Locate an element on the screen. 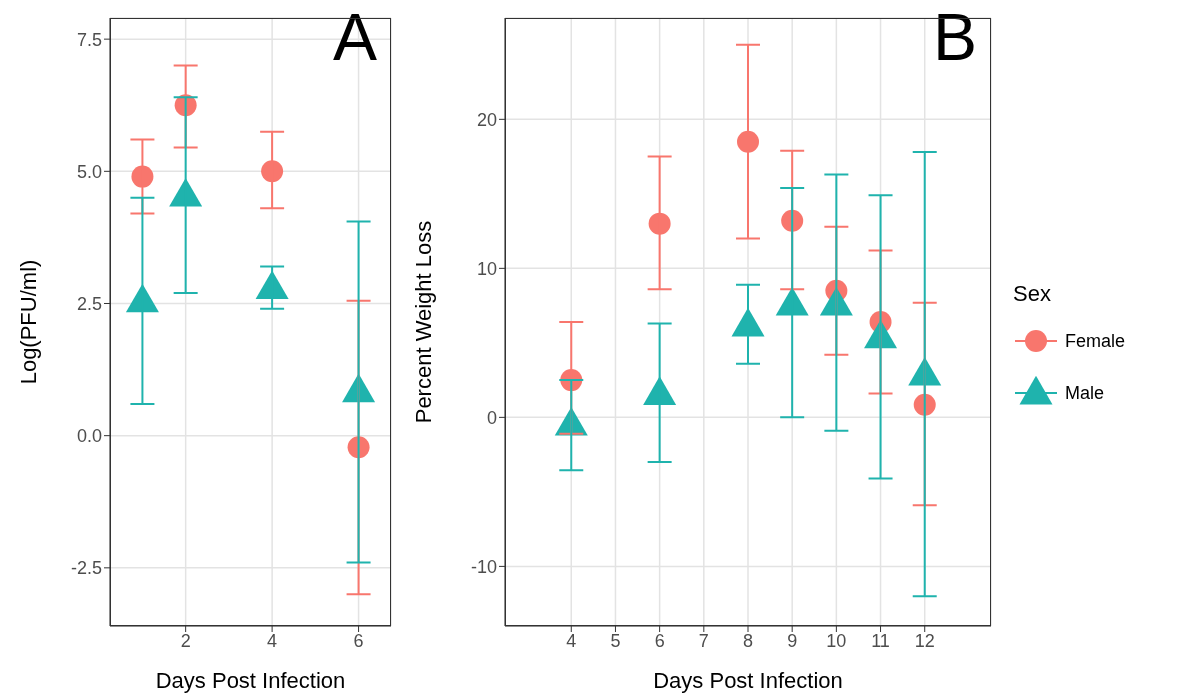  annotation: A is located at coordinates (354, 37).